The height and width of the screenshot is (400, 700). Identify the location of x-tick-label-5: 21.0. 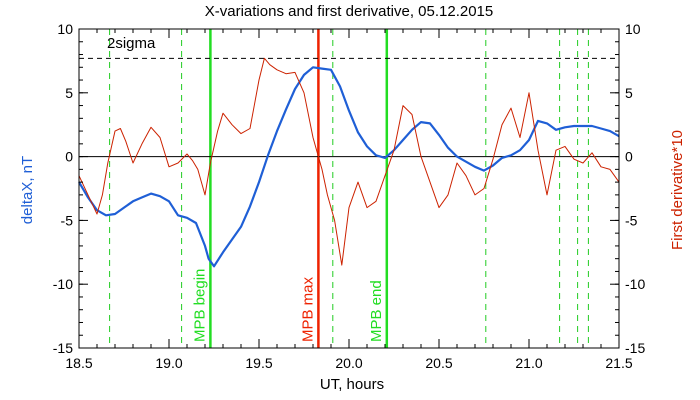
(528, 363).